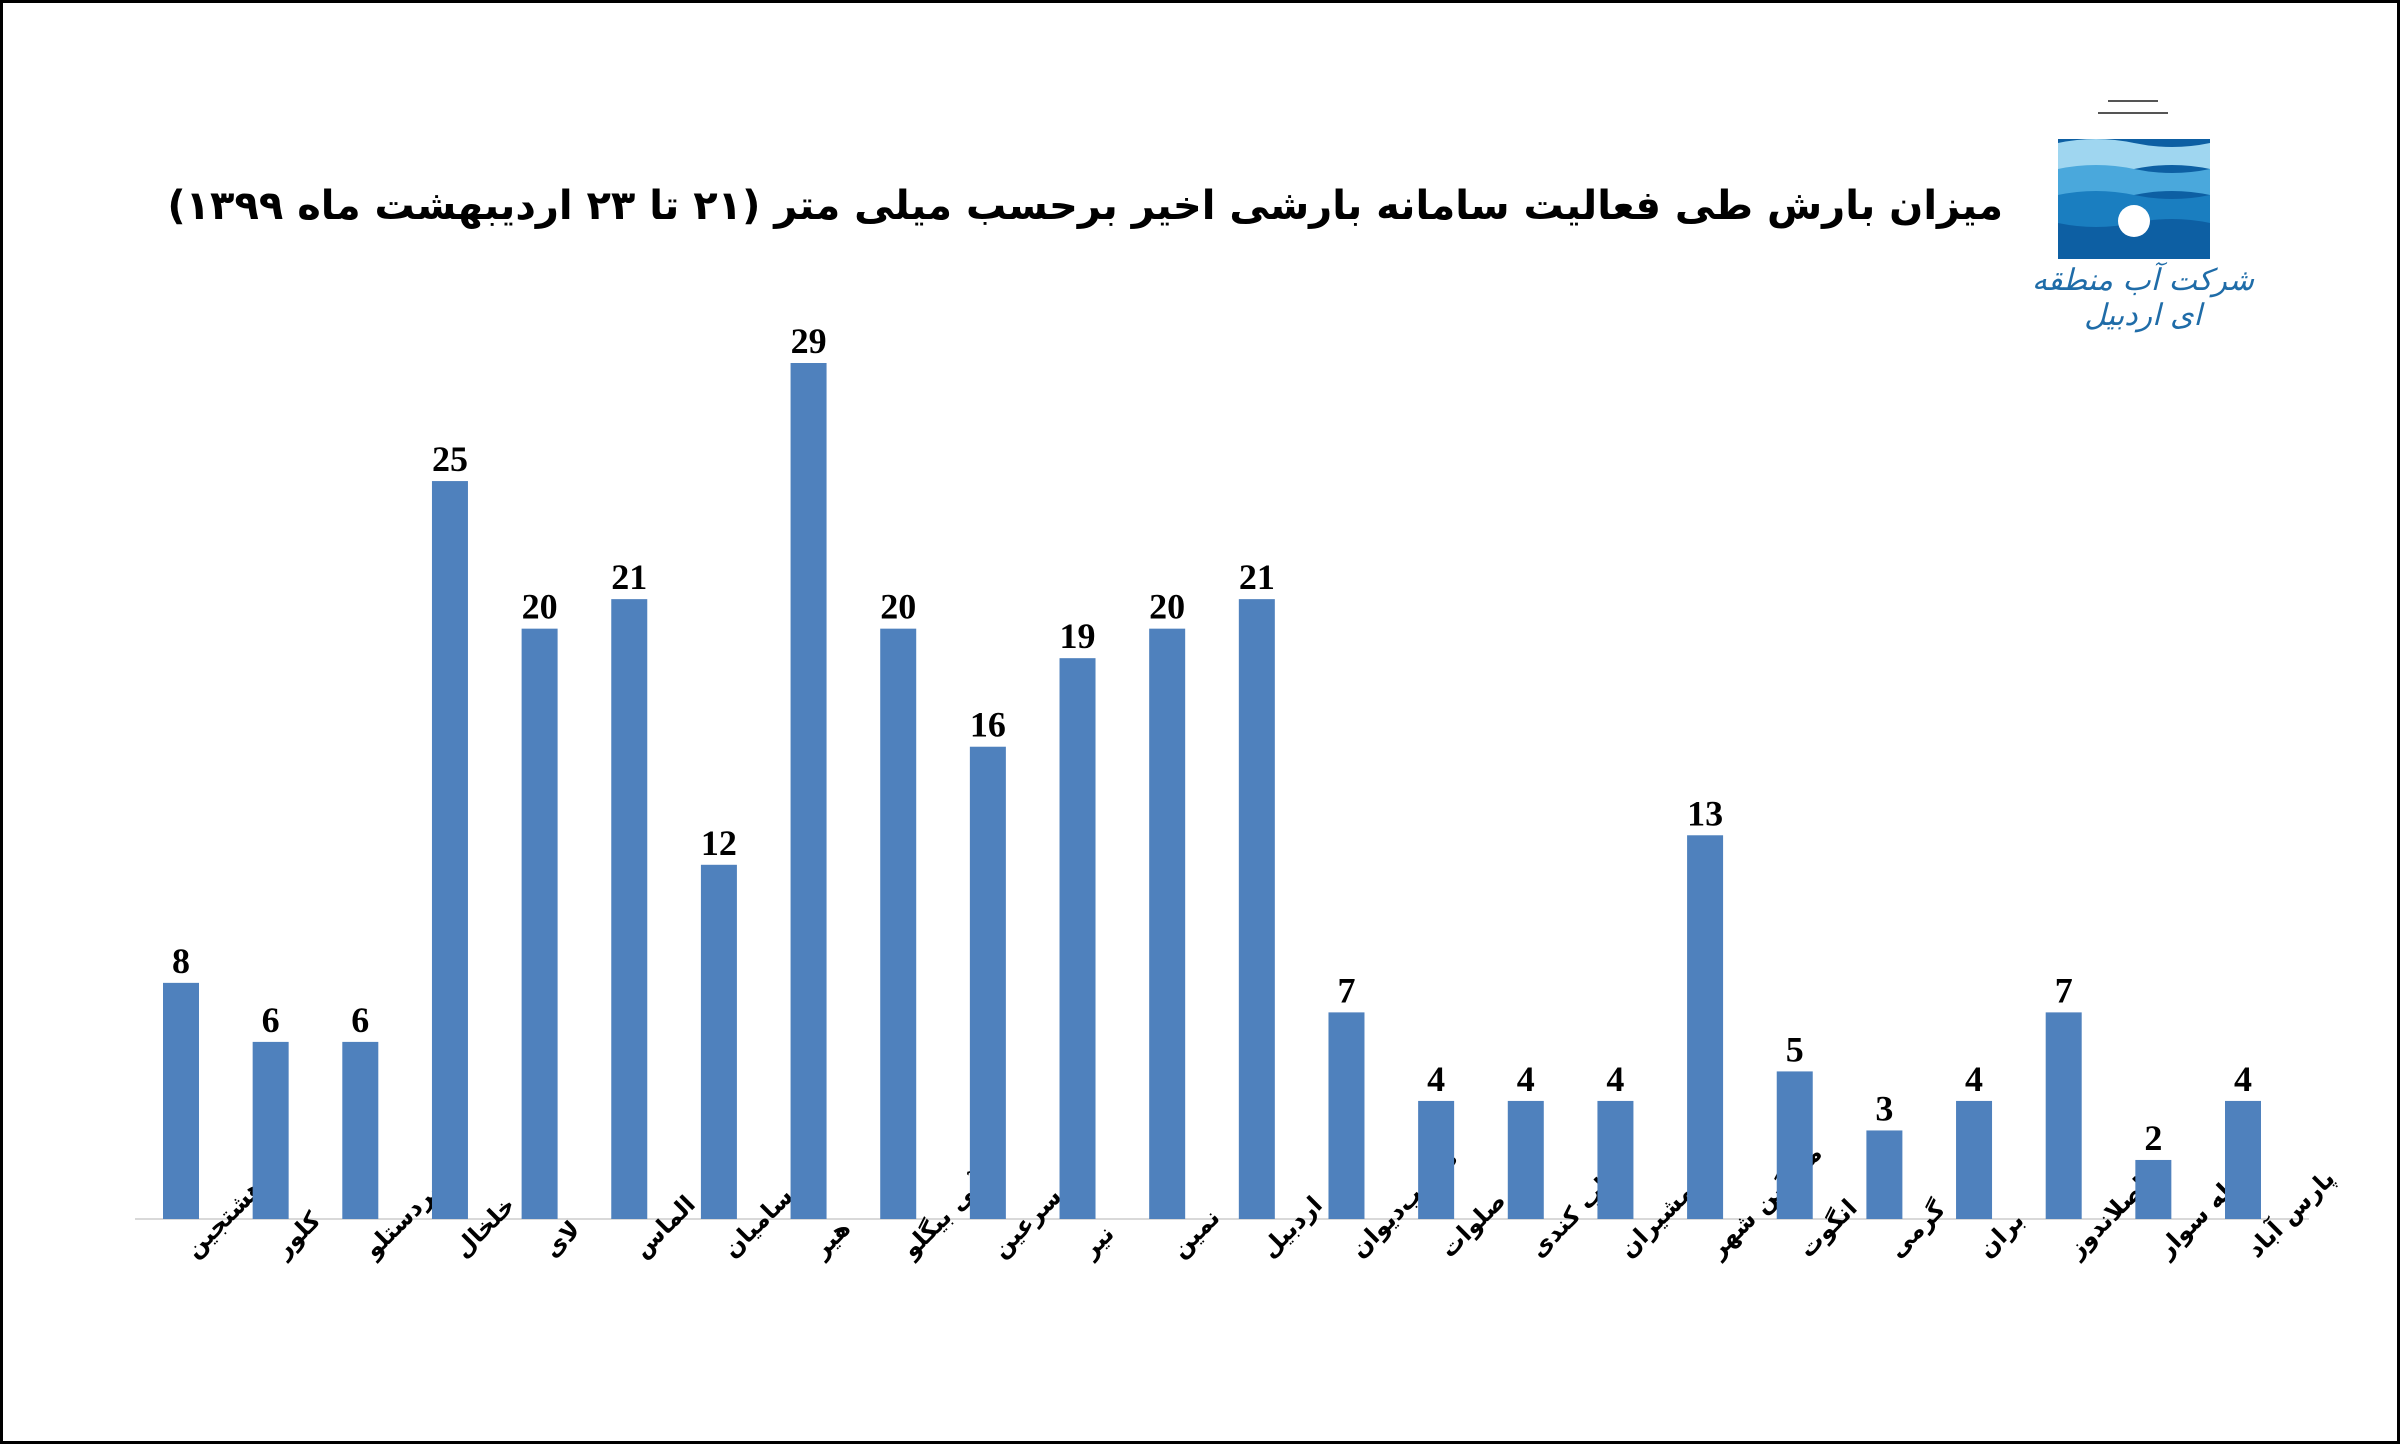 The image size is (2400, 1447). I want to click on data-label: 16, so click(988, 725).